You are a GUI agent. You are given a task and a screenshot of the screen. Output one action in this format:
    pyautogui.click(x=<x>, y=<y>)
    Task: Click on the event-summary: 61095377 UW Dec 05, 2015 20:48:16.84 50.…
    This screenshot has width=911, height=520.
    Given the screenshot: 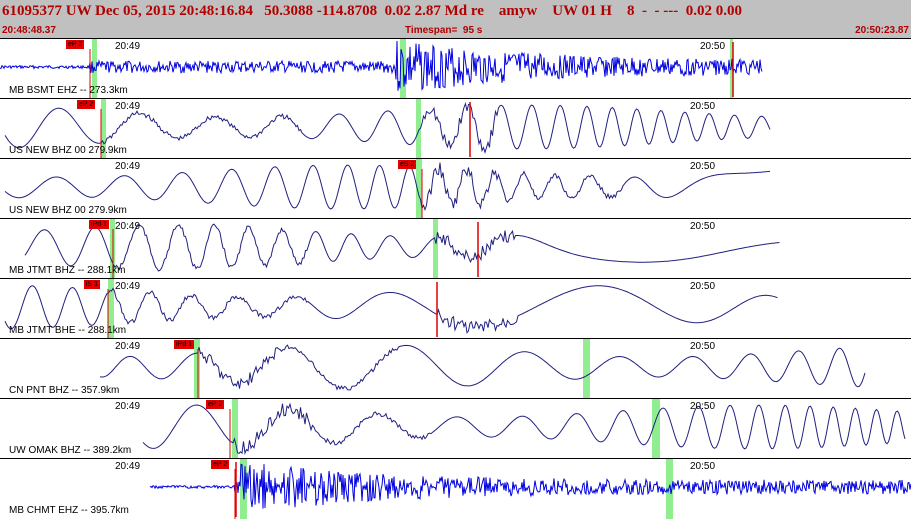 What is the action you would take?
    pyautogui.click(x=372, y=11)
    